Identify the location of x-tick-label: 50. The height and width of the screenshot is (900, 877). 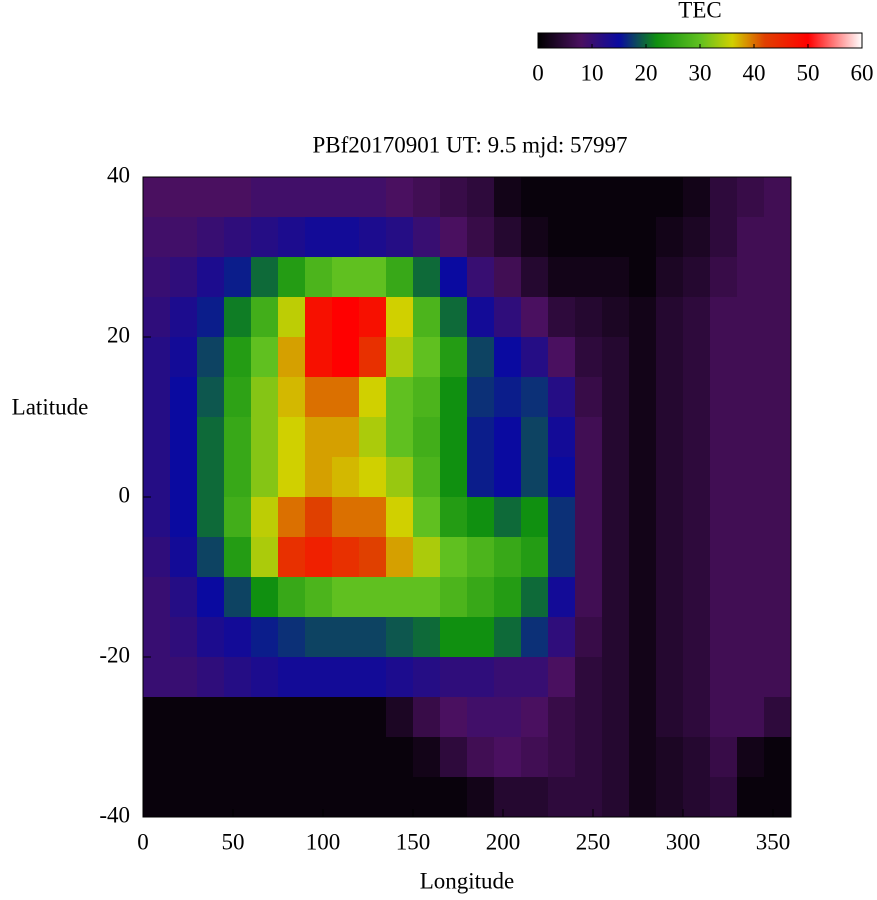
(233, 841).